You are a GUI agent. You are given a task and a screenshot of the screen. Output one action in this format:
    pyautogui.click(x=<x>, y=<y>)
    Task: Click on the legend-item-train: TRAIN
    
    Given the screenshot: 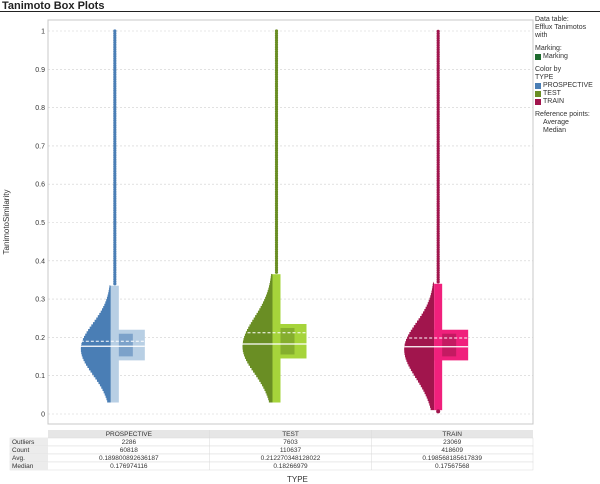 What is the action you would take?
    pyautogui.click(x=567, y=102)
    